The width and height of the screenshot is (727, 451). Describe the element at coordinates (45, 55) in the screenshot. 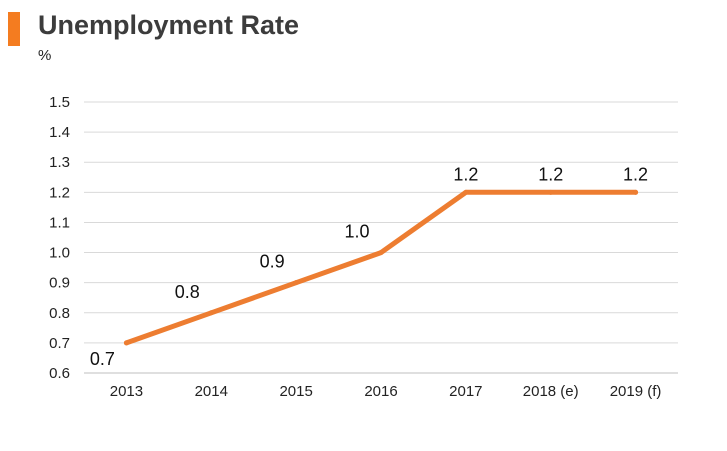

I see `y-axis-unit-label: %` at that location.